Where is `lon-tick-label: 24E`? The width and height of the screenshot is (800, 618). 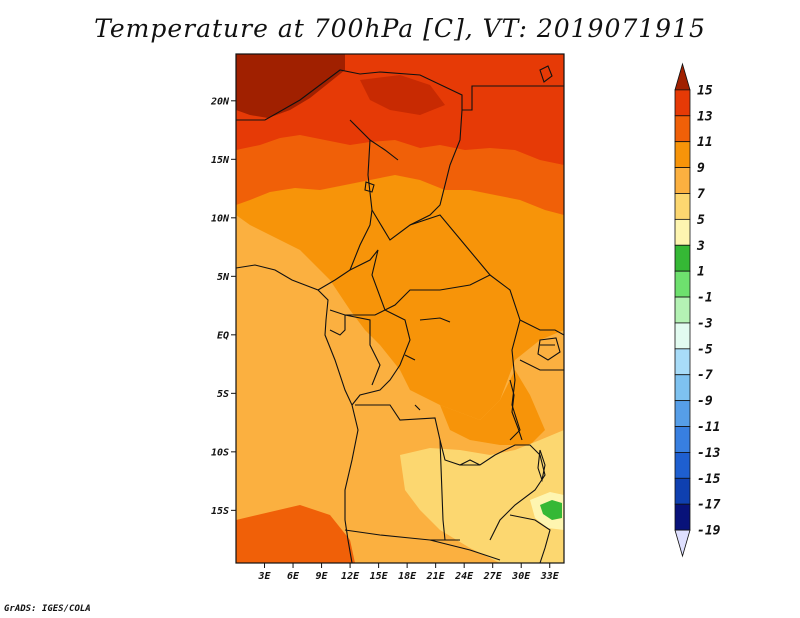
lon-tick-label: 24E is located at coordinates (464, 576).